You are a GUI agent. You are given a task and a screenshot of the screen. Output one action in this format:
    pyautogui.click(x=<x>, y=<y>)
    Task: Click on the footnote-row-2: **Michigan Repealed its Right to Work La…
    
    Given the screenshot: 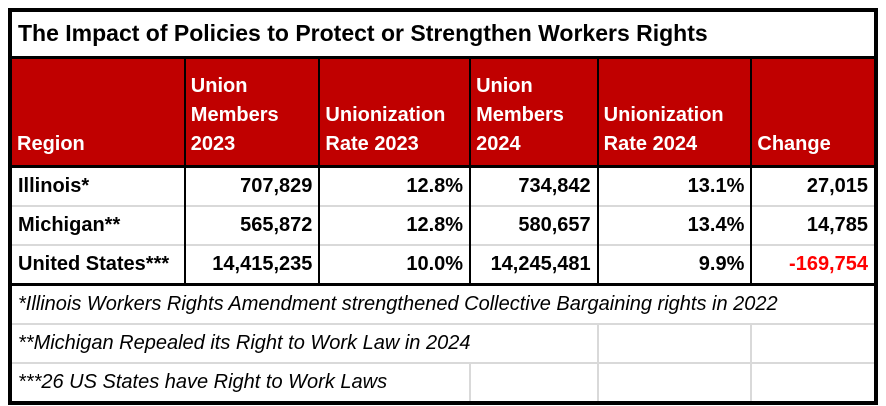 What is the action you would take?
    pyautogui.click(x=443, y=343)
    